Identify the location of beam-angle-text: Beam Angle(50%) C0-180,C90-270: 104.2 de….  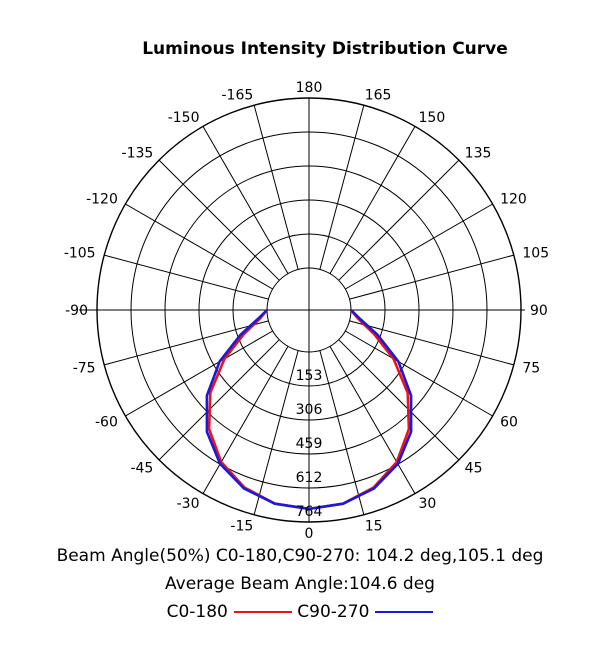
(300, 556).